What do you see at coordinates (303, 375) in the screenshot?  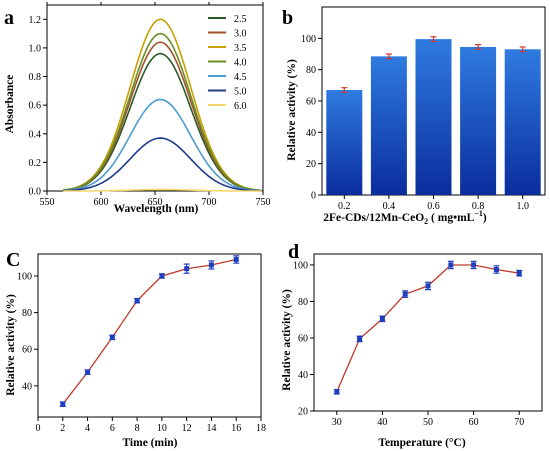 I see `panel-d-ytick-label: 40` at bounding box center [303, 375].